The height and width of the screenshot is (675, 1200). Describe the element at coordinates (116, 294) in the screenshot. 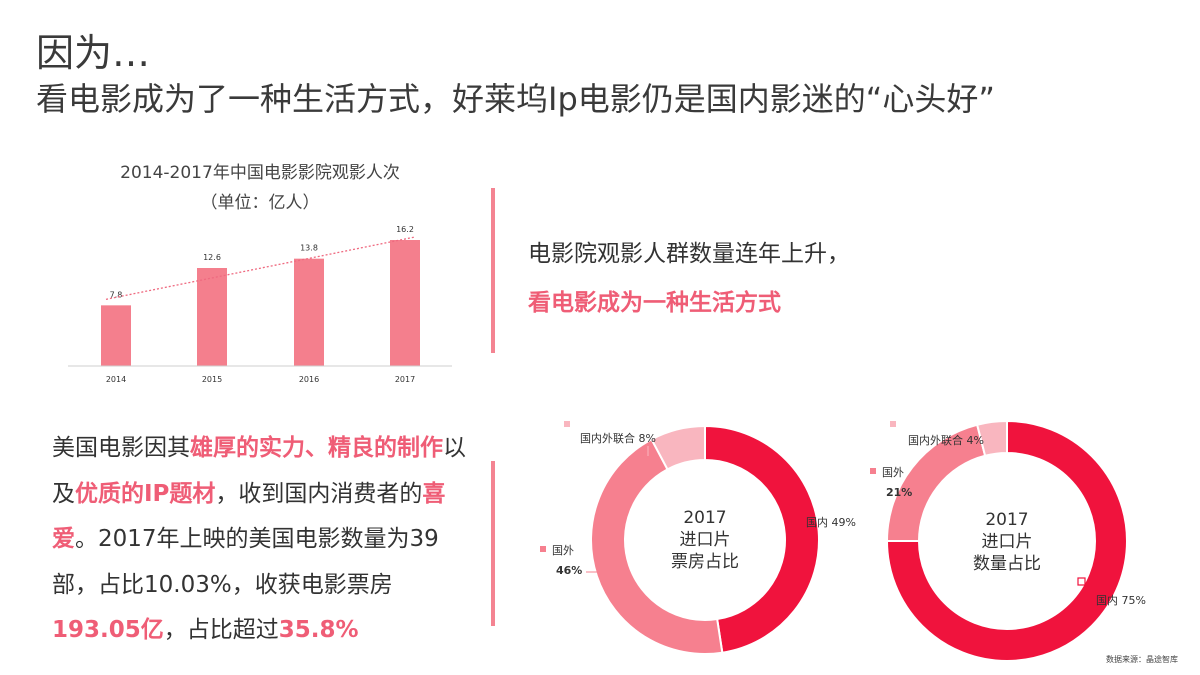

I see `bar-value-label: 7.8` at that location.